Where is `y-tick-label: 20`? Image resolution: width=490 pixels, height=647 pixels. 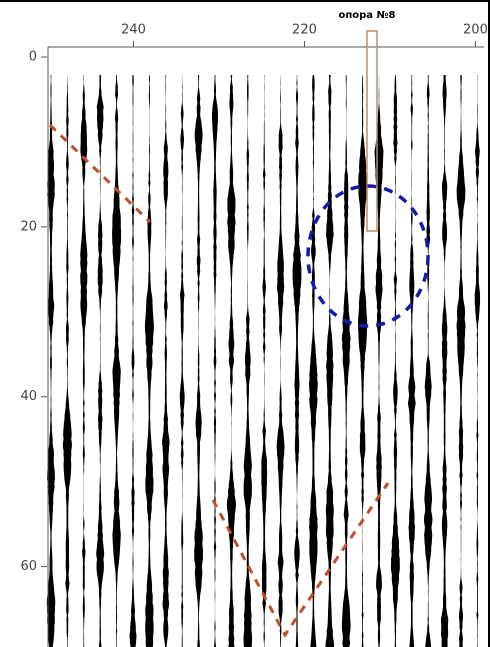 y-tick-label: 20 is located at coordinates (28, 226).